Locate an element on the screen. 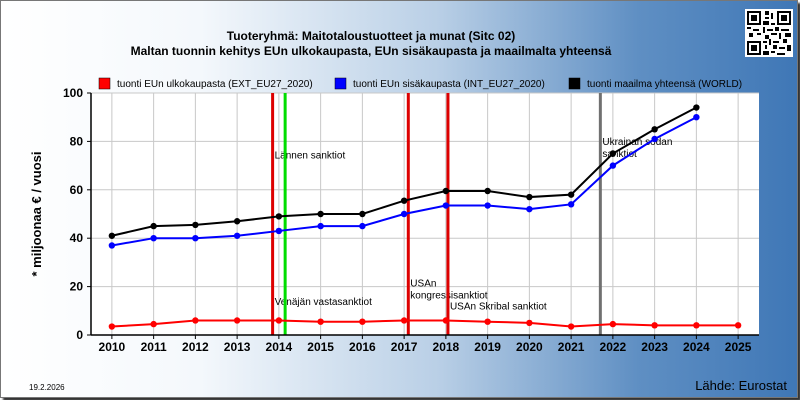 The height and width of the screenshot is (400, 800). x-tick-label: 2015 is located at coordinates (320, 347).